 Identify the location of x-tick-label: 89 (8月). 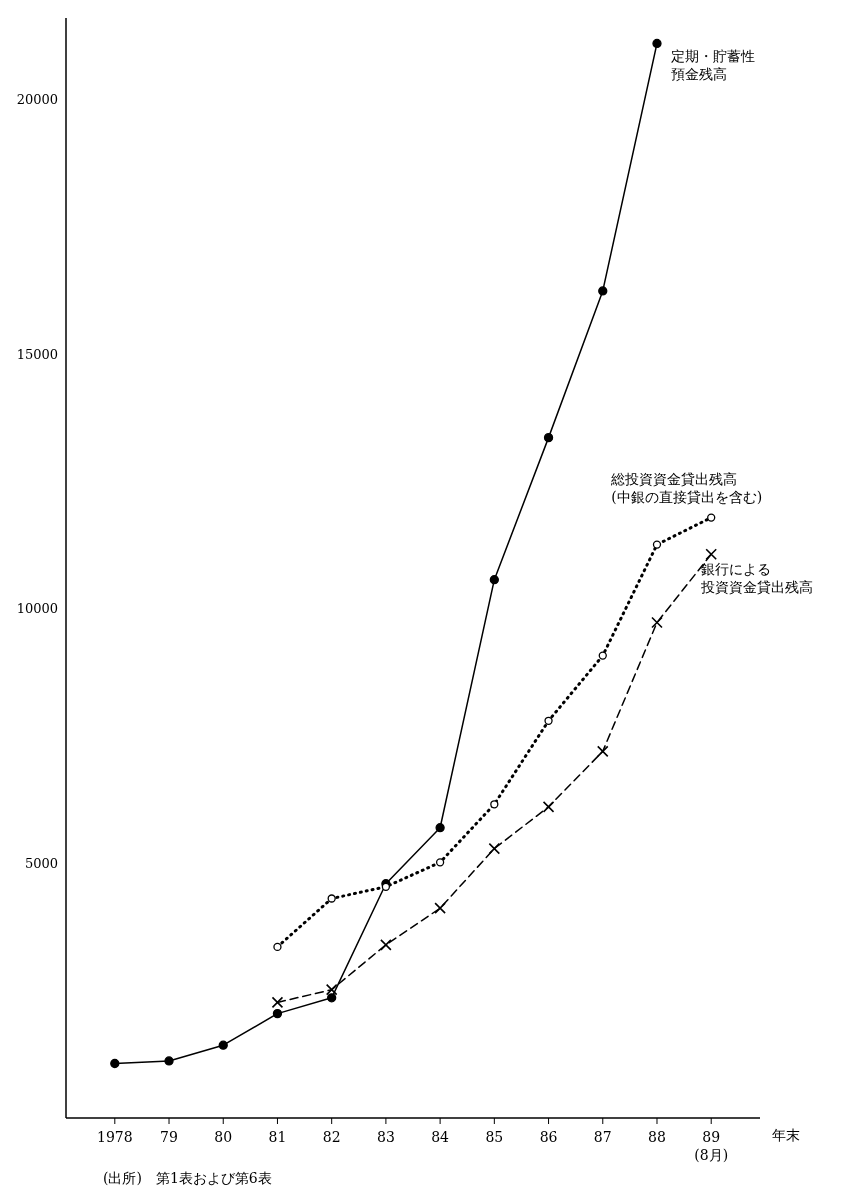
(711, 1146).